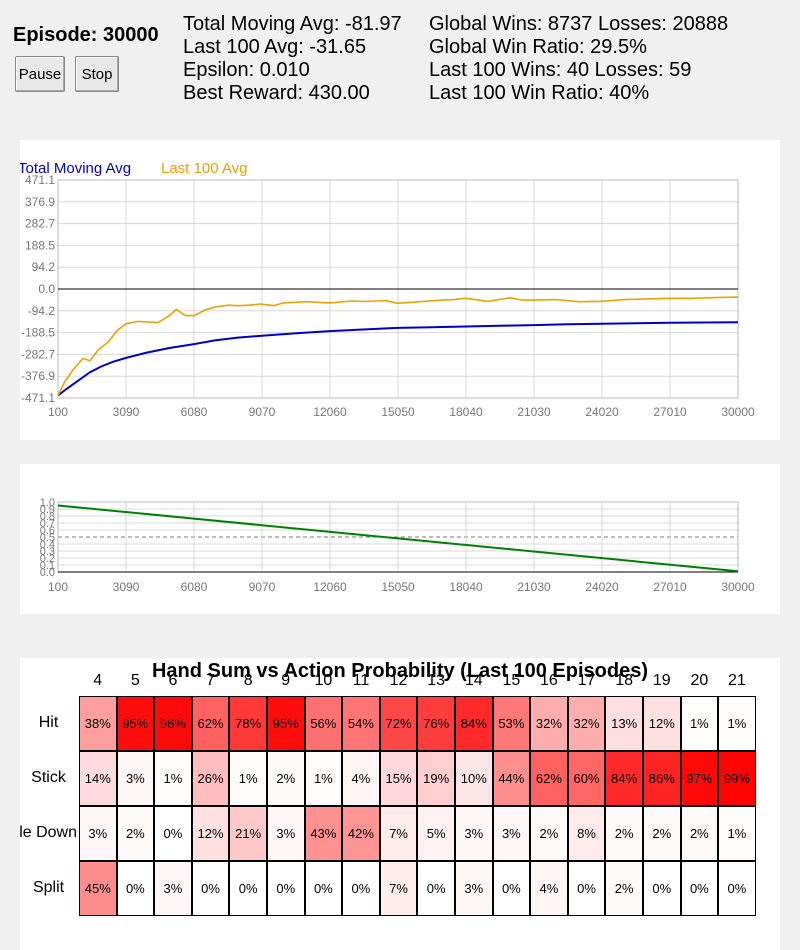 This screenshot has width=800, height=950. Describe the element at coordinates (40, 202) in the screenshot. I see `reward-y-tick-label: 376.9` at that location.